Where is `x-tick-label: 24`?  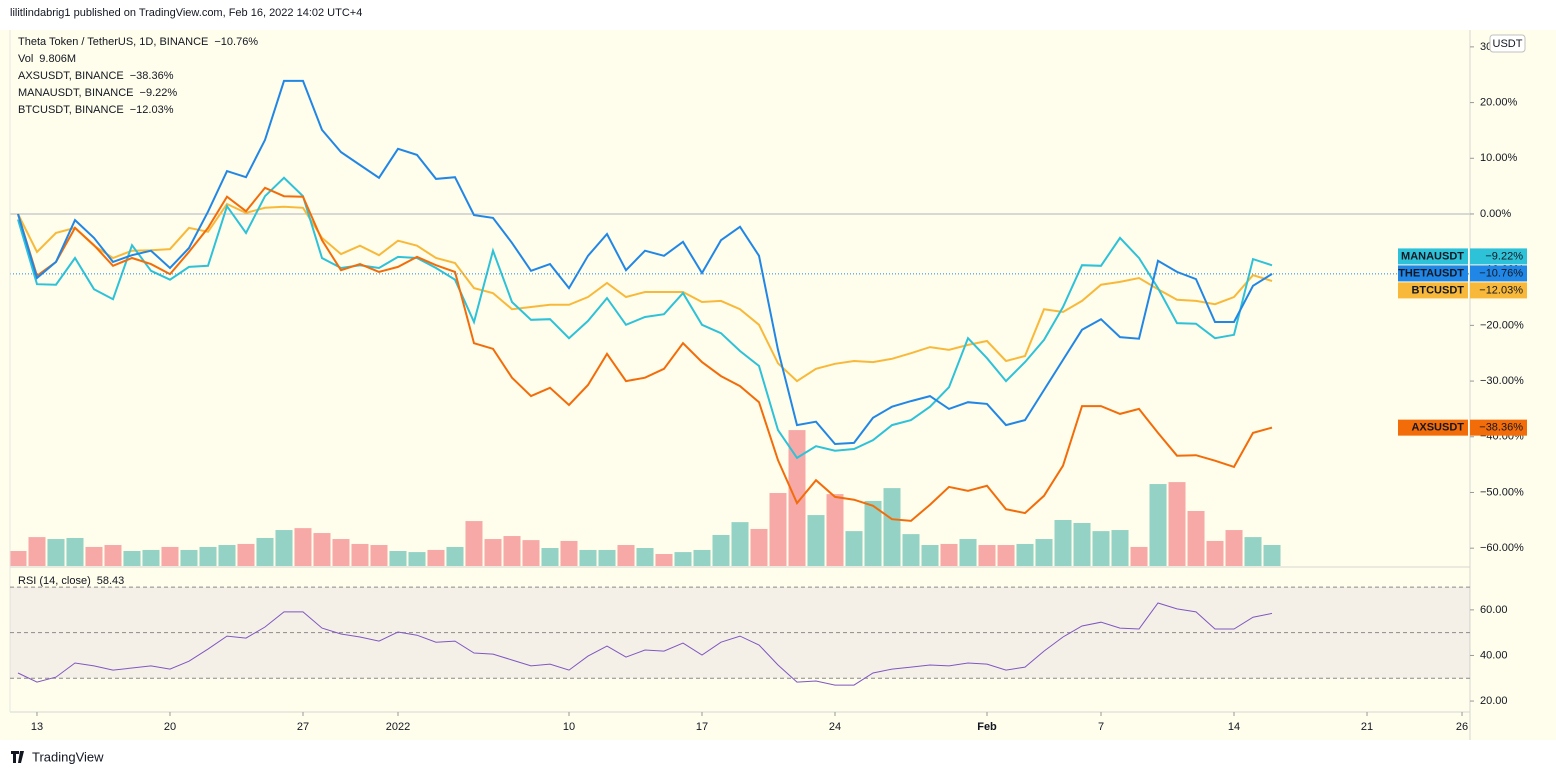 x-tick-label: 24 is located at coordinates (835, 727).